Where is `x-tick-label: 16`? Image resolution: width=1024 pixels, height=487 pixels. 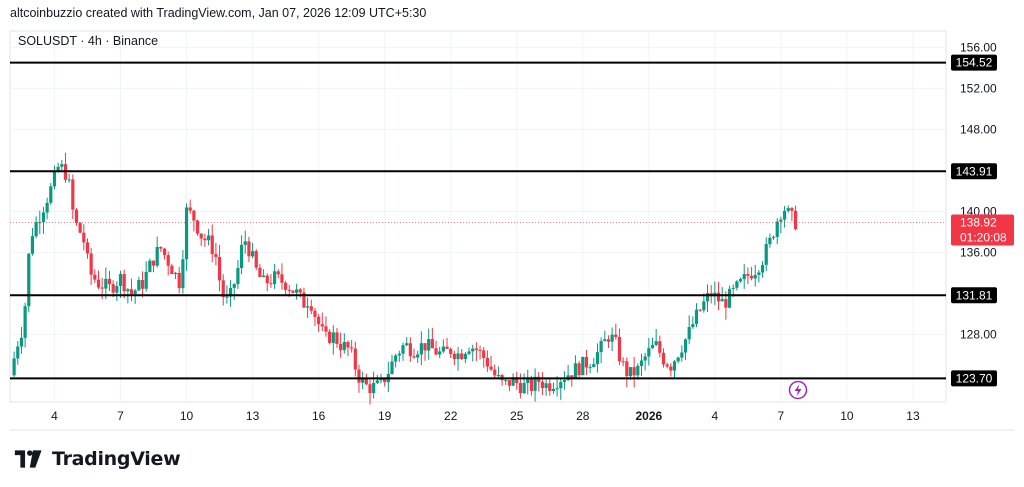
x-tick-label: 16 is located at coordinates (319, 416).